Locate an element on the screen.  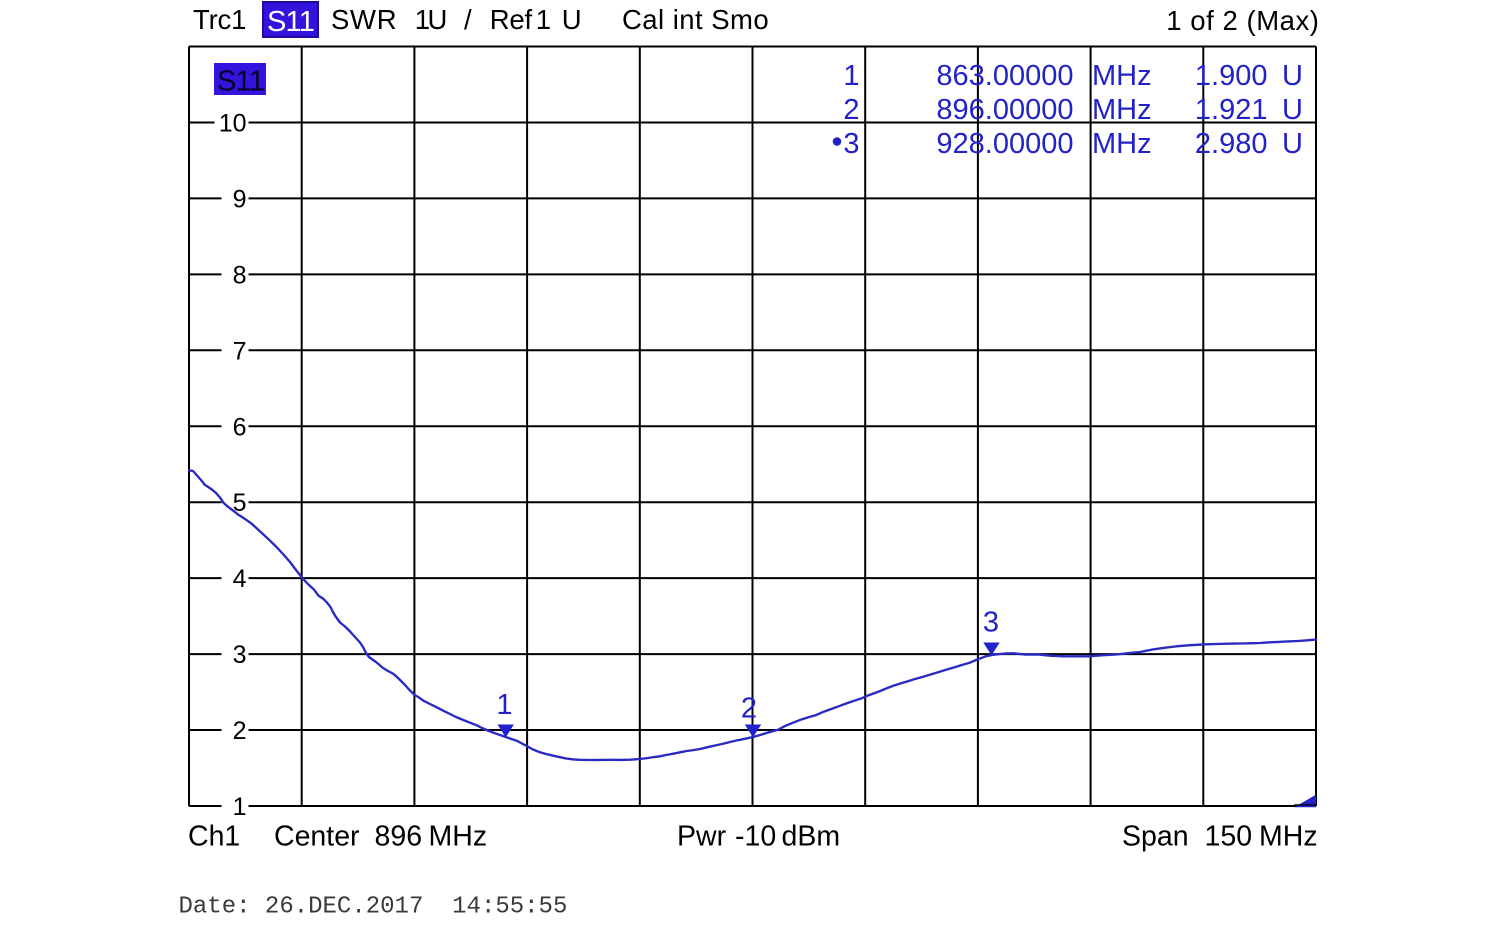
svg-text: 1.900 is located at coordinates (1231, 76).